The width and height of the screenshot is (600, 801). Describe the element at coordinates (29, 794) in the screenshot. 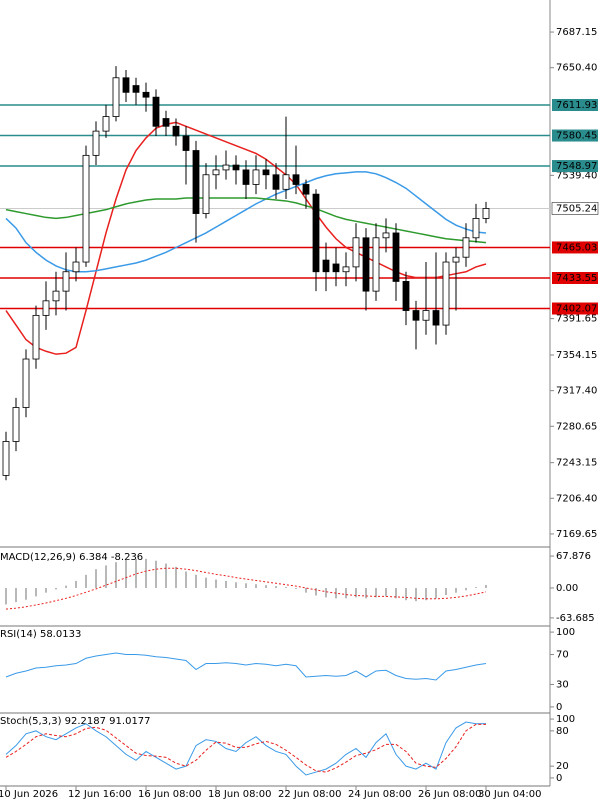

I see `x-tick-label: 10 Jun 2026` at that location.